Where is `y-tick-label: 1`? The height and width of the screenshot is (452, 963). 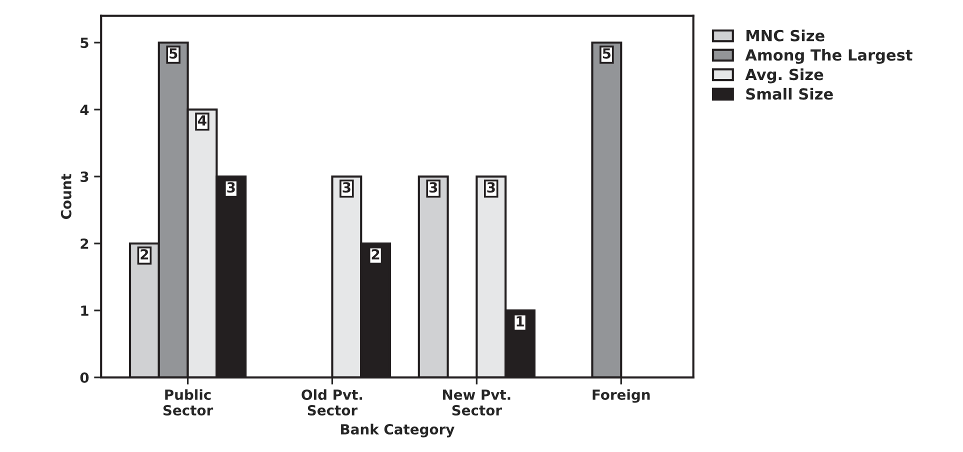 y-tick-label: 1 is located at coordinates (84, 311).